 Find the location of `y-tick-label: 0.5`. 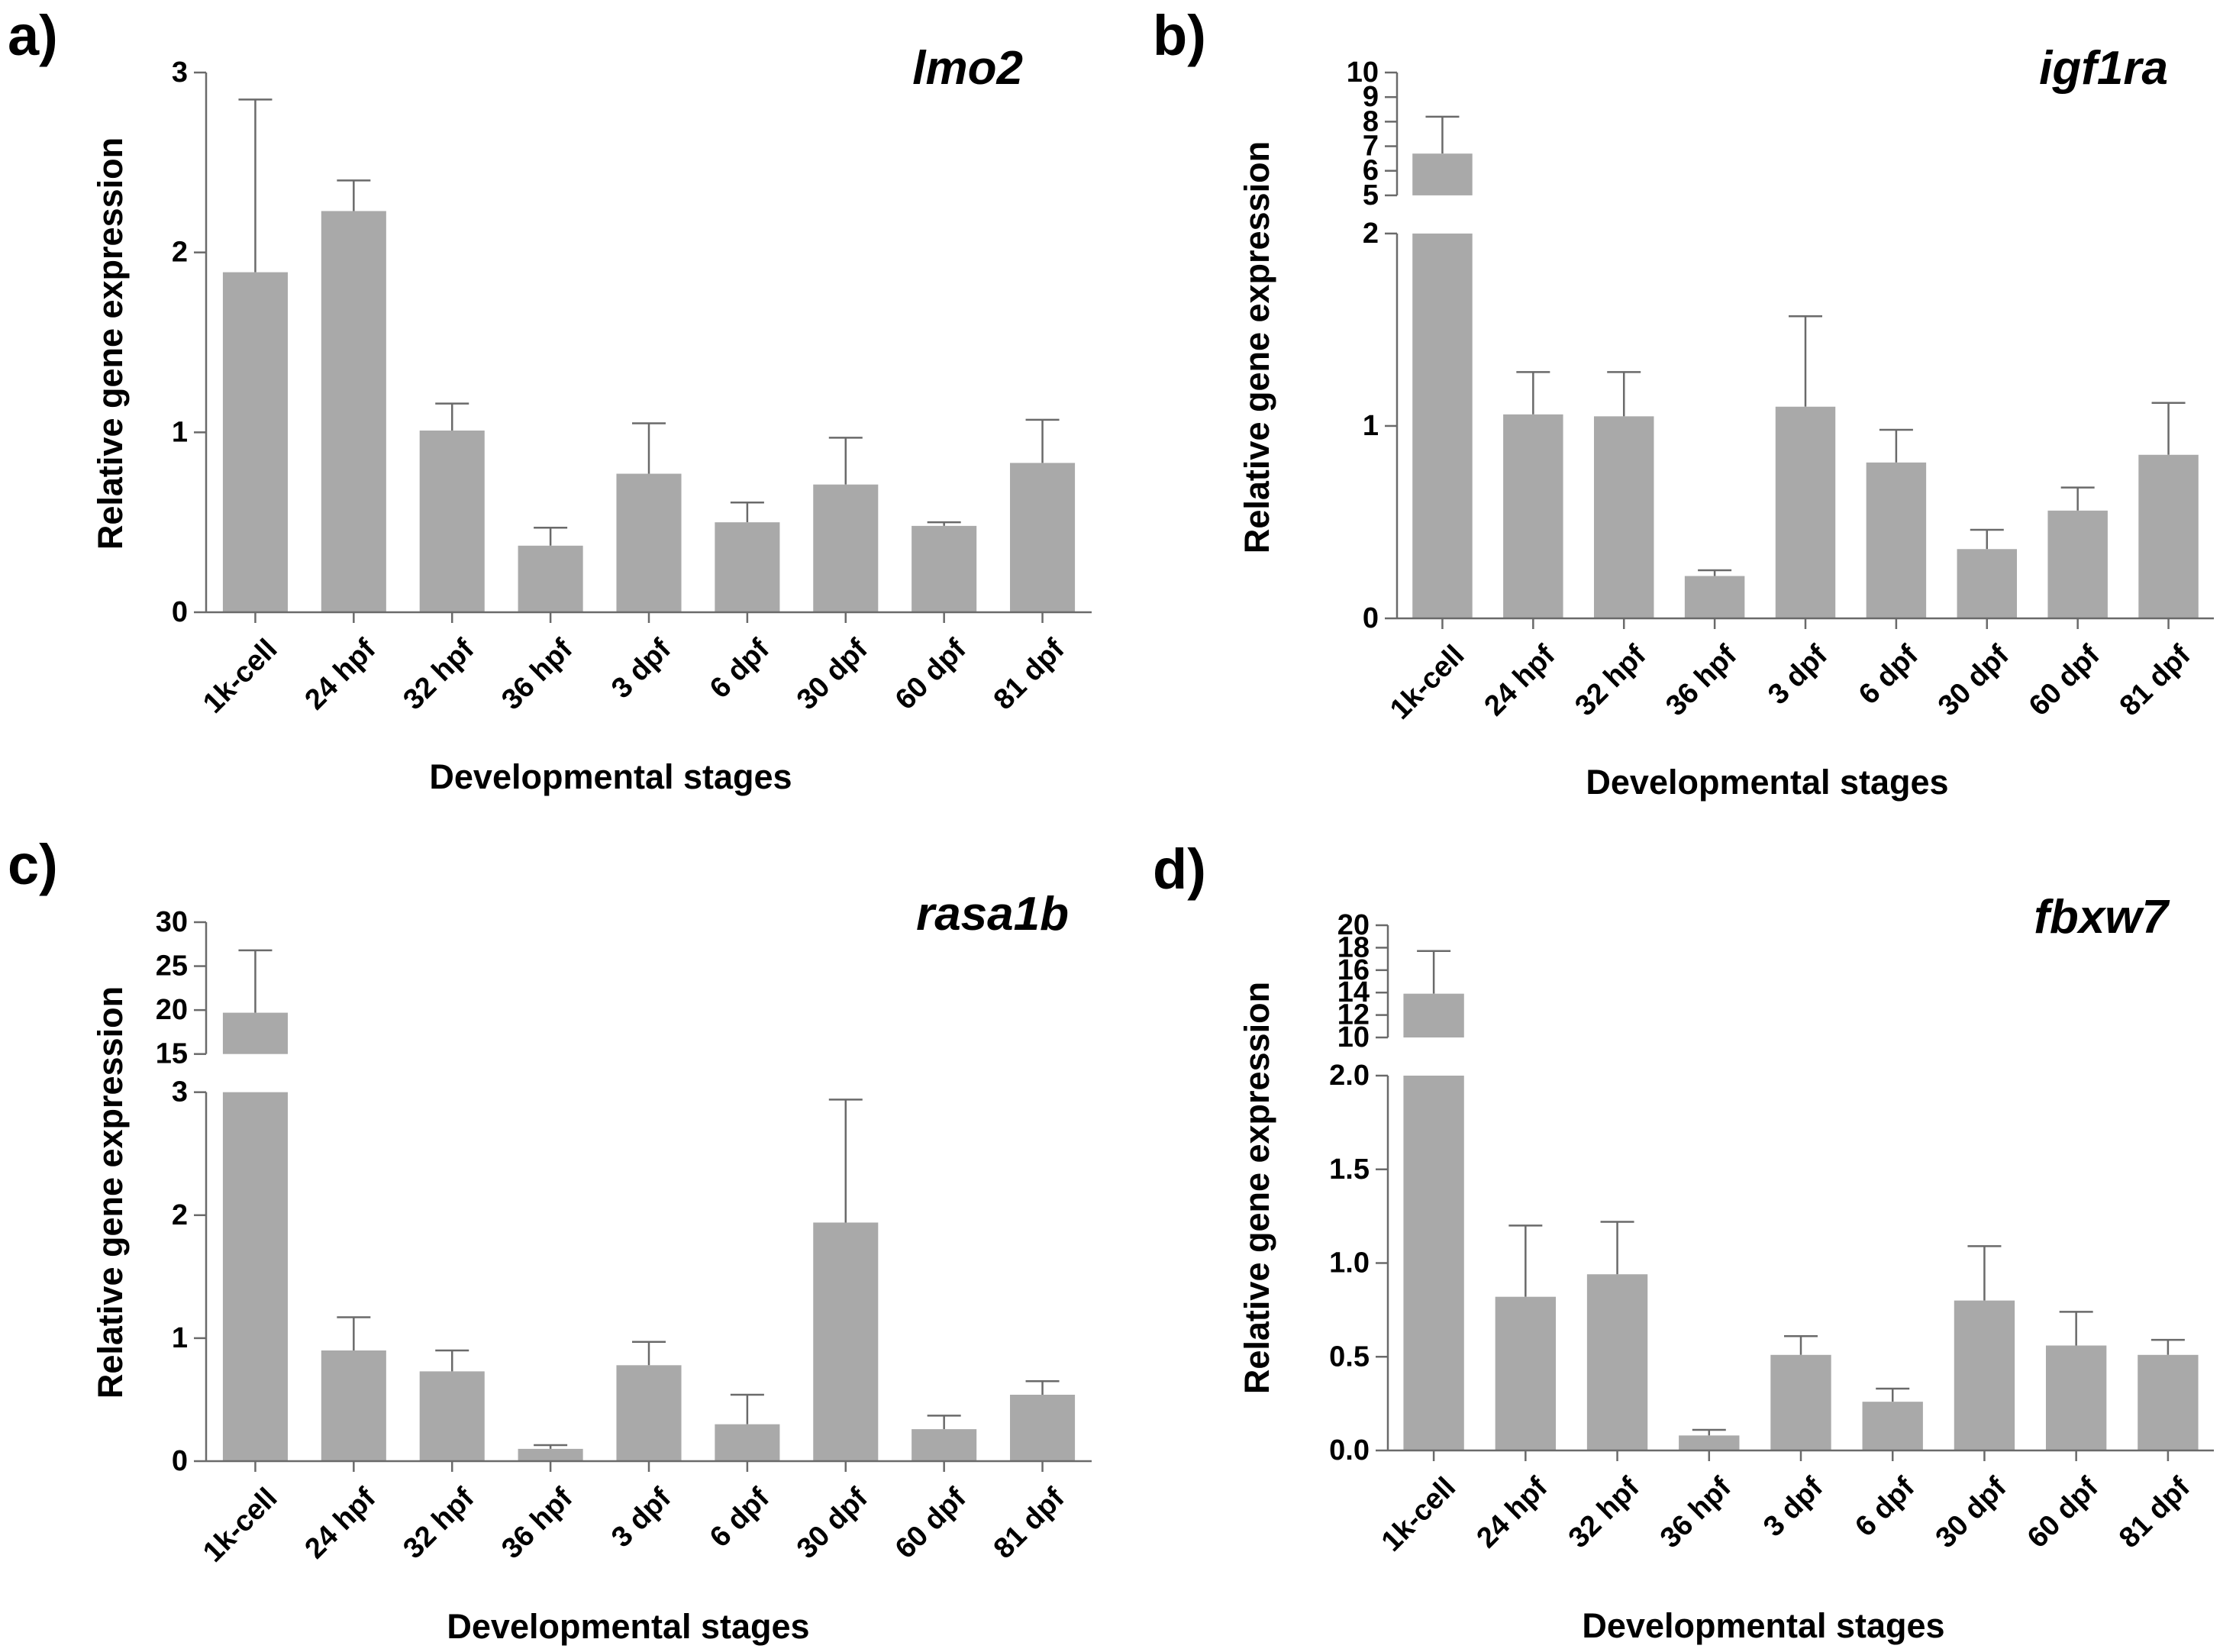

y-tick-label: 0.5 is located at coordinates (1349, 1357).